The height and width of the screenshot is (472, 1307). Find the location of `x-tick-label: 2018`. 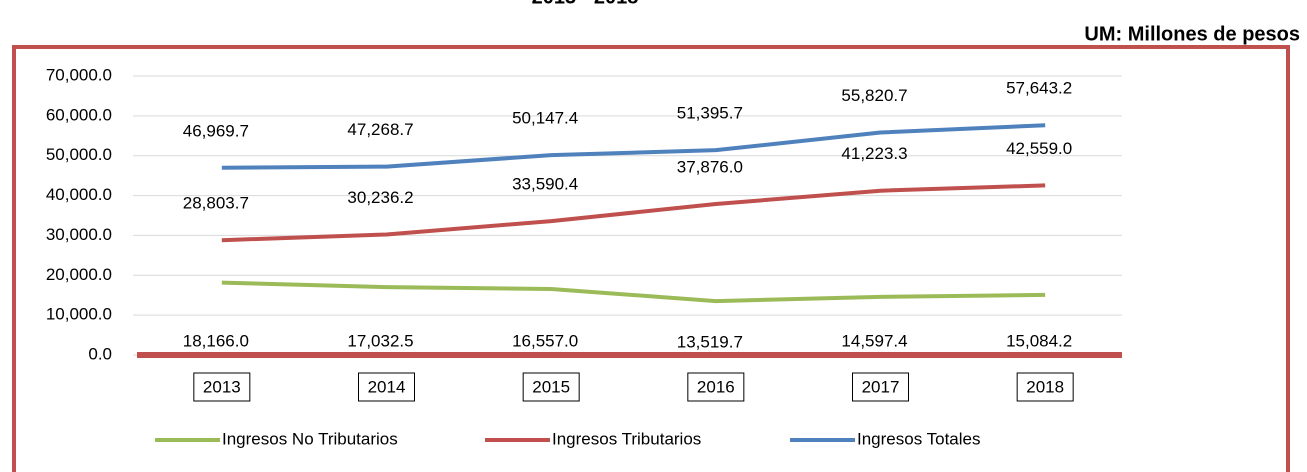

x-tick-label: 2018 is located at coordinates (1045, 386).